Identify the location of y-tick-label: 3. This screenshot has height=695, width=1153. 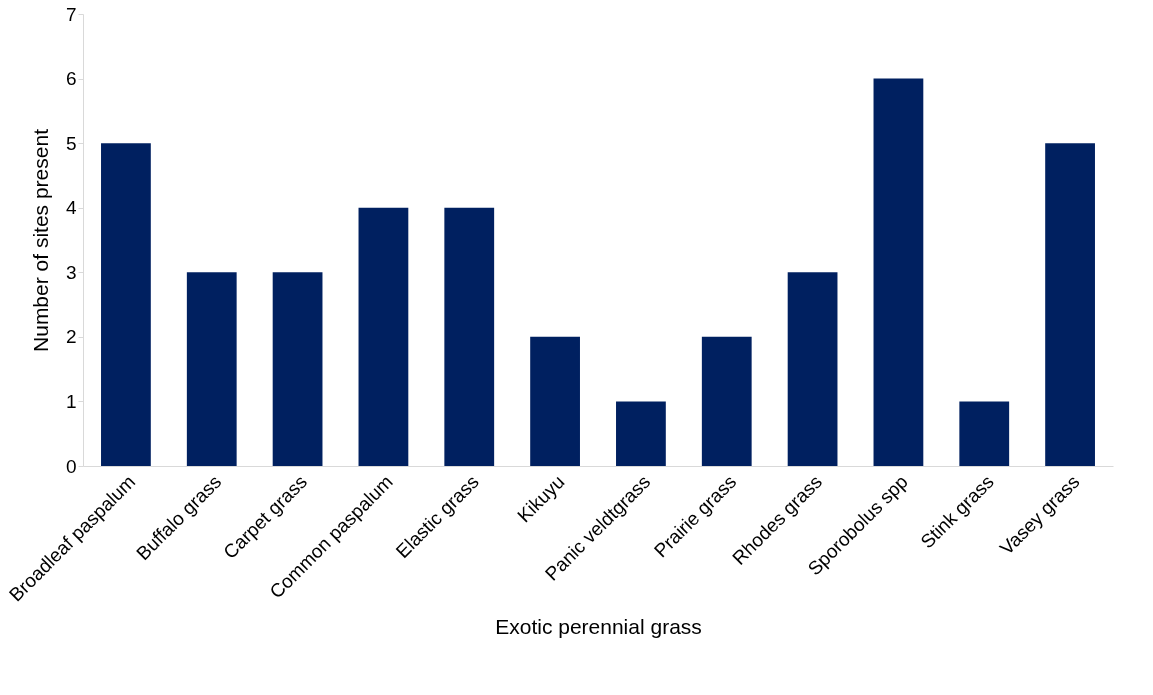
(71, 272).